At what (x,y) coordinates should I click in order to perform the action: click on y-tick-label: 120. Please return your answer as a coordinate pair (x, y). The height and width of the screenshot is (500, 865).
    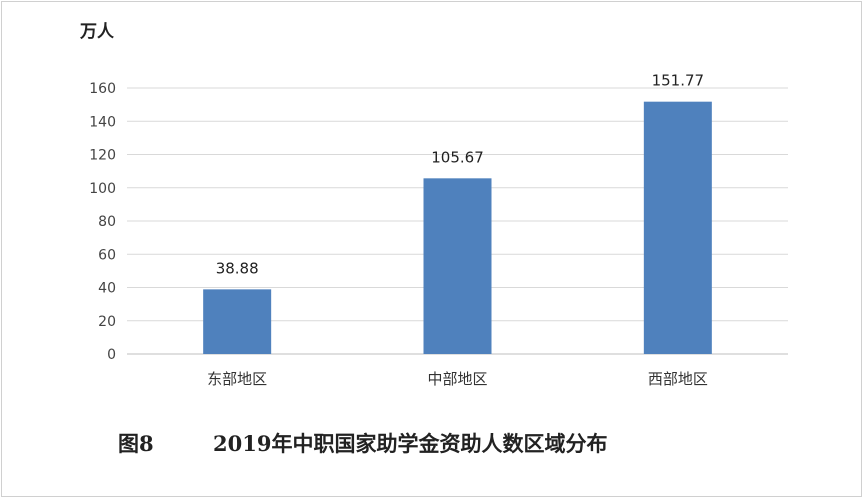
    Looking at the image, I should click on (102, 156).